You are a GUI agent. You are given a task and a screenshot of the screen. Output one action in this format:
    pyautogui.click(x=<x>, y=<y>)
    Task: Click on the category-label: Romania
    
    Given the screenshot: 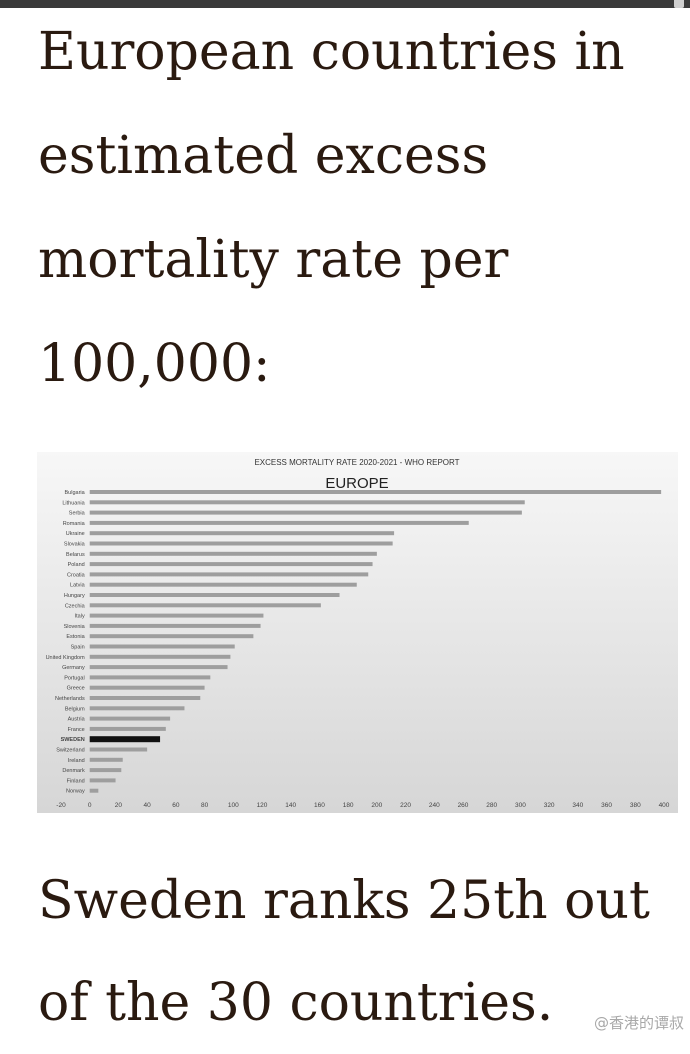 What is the action you would take?
    pyautogui.click(x=74, y=524)
    